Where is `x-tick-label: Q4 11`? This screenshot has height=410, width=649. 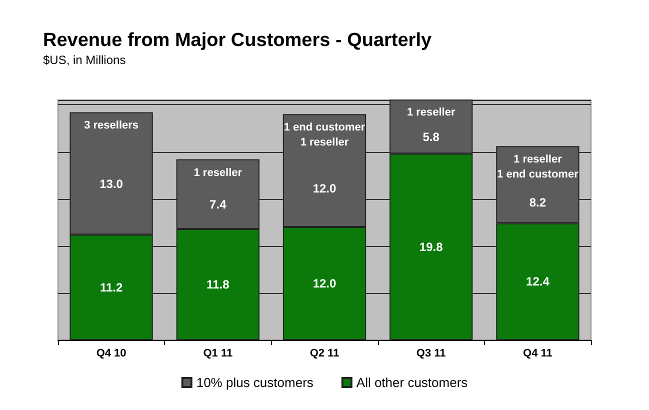
x-tick-label: Q4 11 is located at coordinates (537, 354).